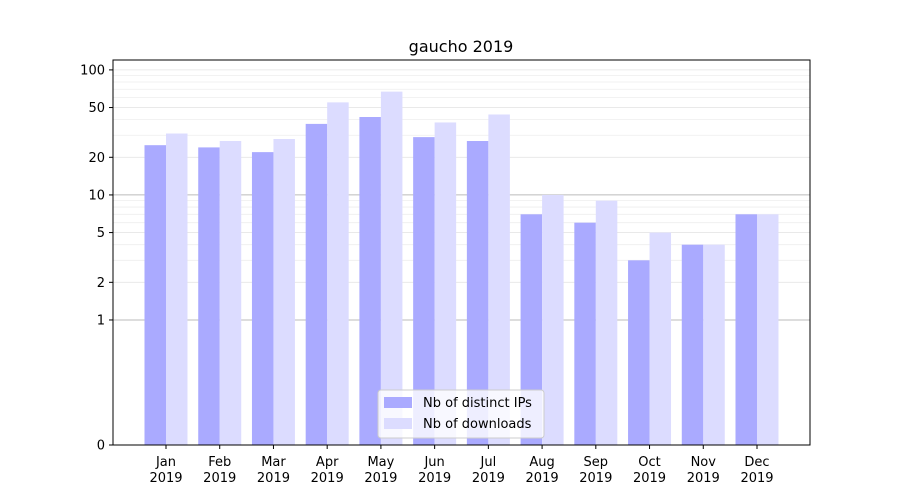 The height and width of the screenshot is (500, 900). I want to click on legend-label: Nb of distinct IPs, so click(477, 403).